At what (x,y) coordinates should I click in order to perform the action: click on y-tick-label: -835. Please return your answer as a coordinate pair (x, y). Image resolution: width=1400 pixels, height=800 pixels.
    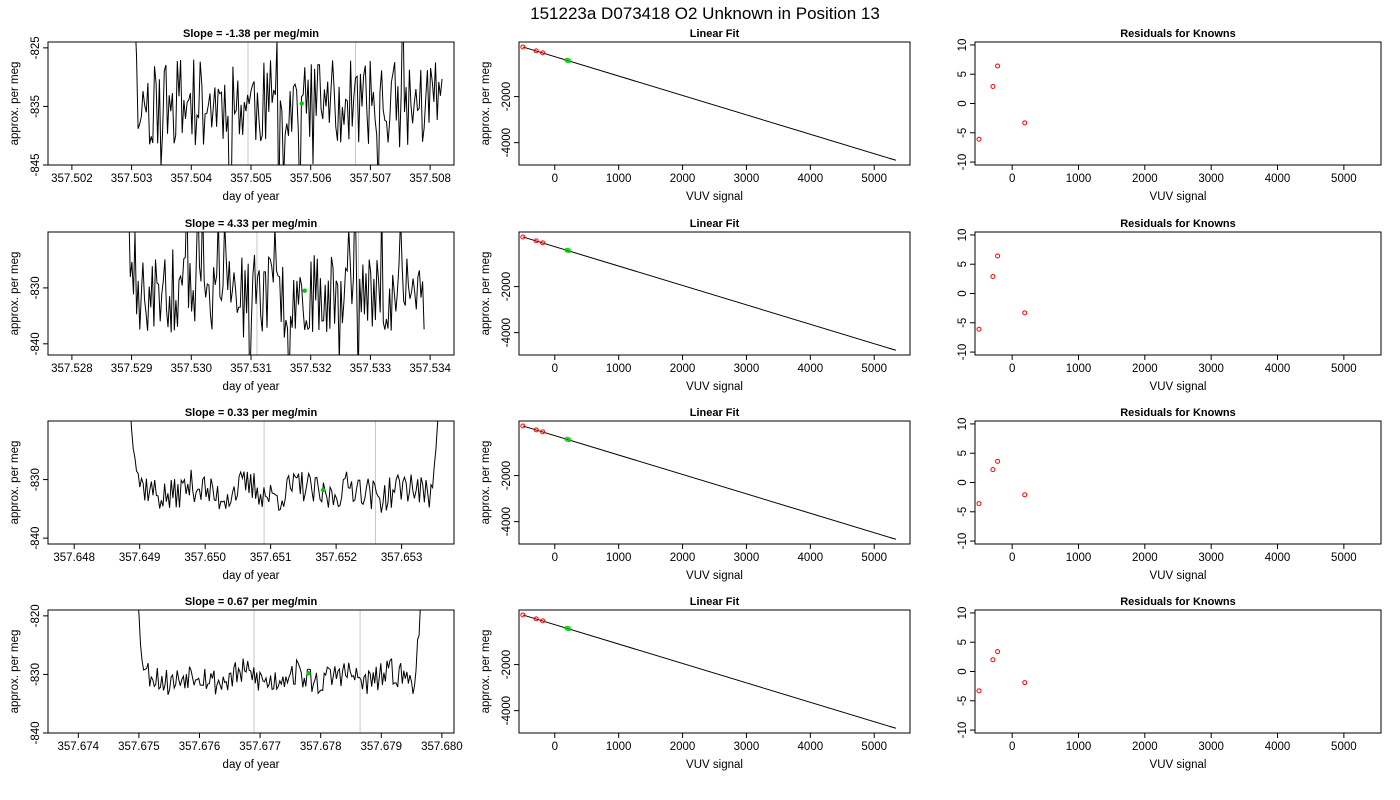
    Looking at the image, I should click on (36, 106).